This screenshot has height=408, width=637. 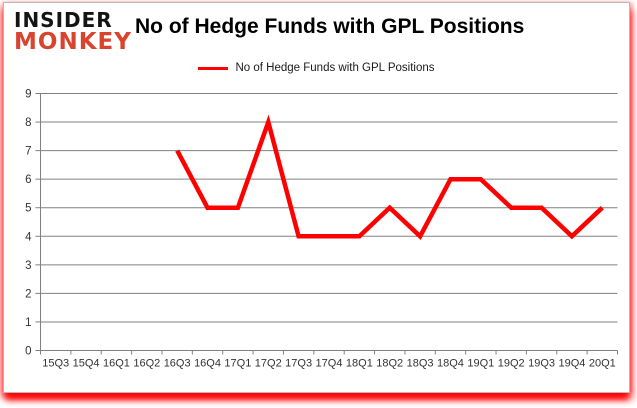 I want to click on y-axis-label: 3, so click(x=28, y=266).